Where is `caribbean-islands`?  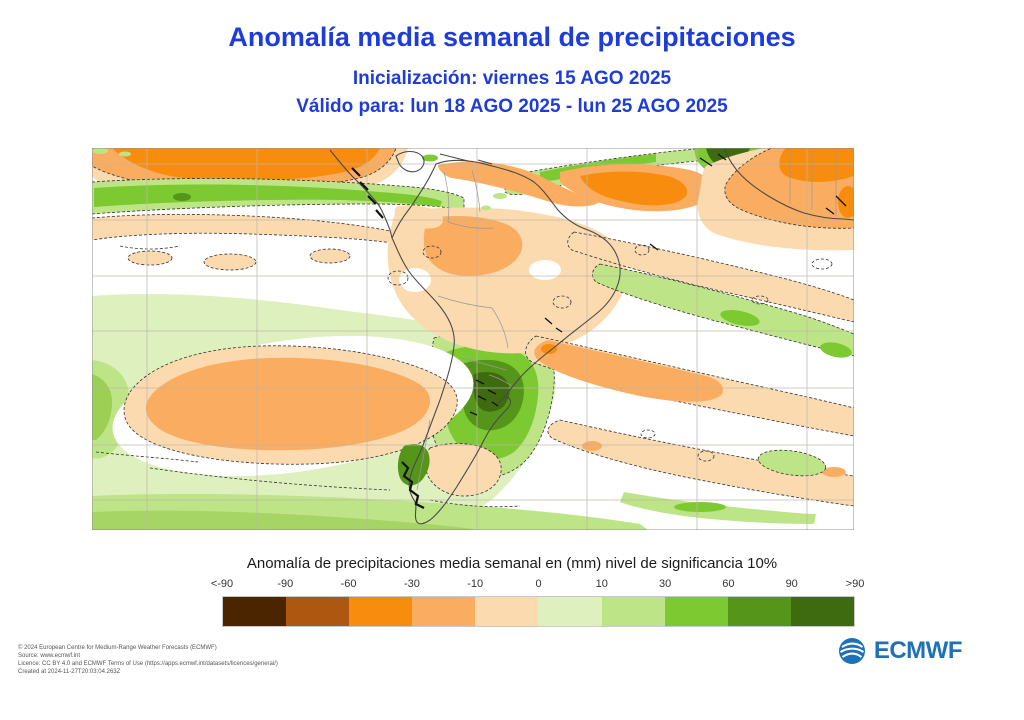
caribbean-islands is located at coordinates (466, 159).